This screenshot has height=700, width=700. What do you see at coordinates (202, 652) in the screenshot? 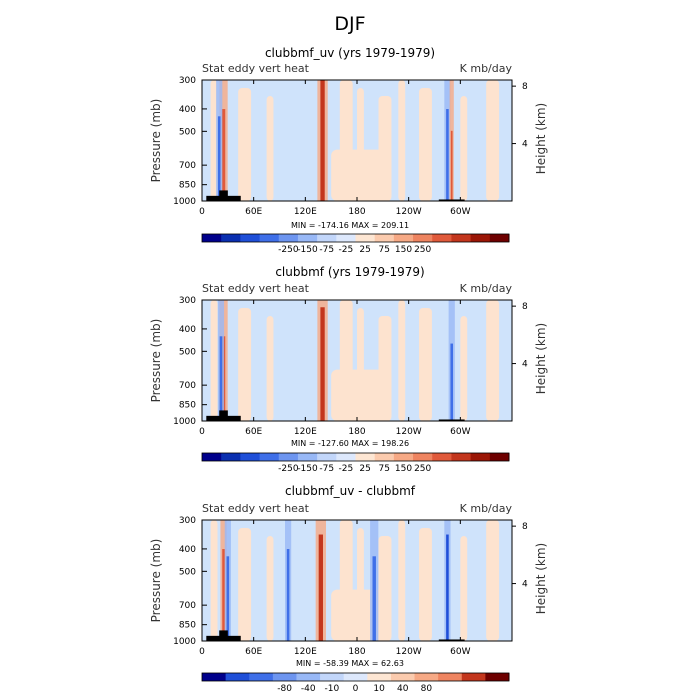
I see `x-tick-label: 0` at bounding box center [202, 652].